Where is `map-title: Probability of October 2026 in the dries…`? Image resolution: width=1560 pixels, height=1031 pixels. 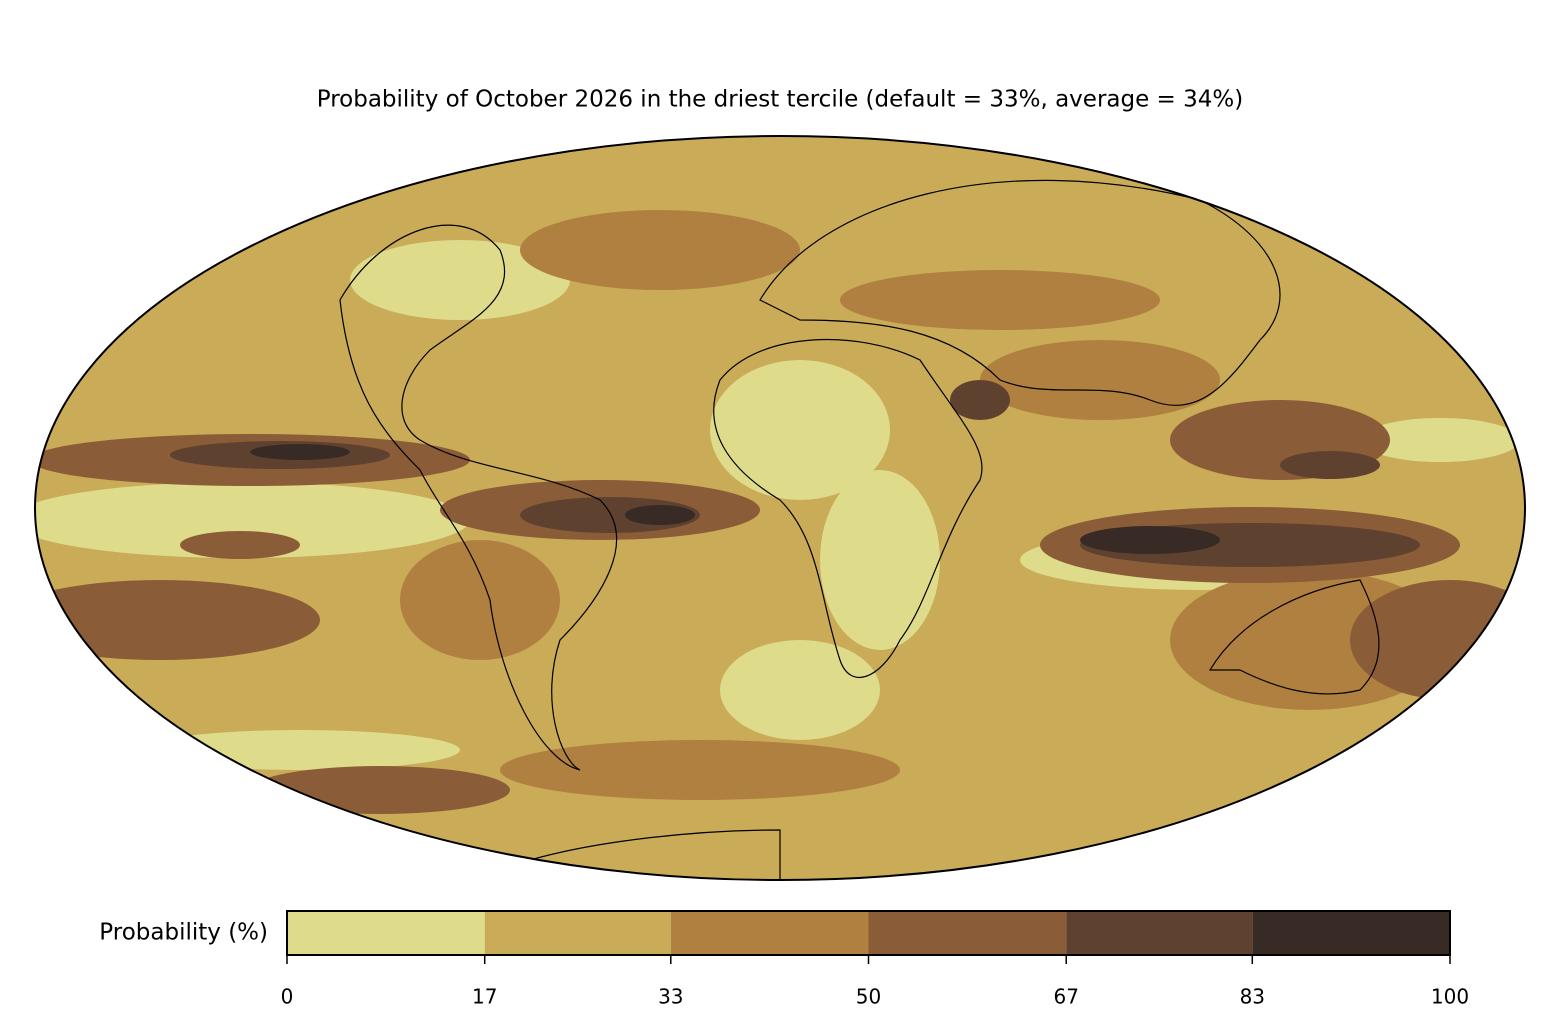 map-title: Probability of October 2026 in the dries… is located at coordinates (780, 100).